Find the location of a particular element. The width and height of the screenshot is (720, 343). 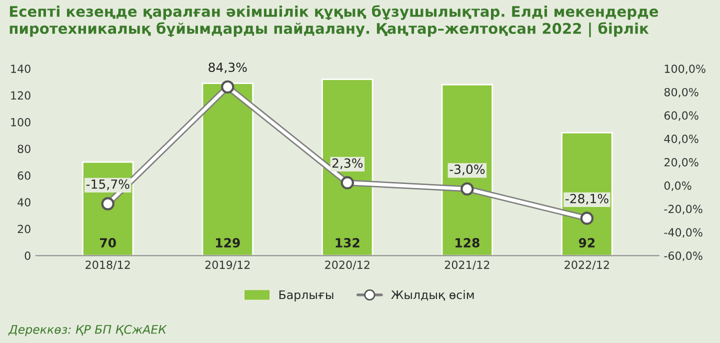

x-tick-label: 2018/12 is located at coordinates (108, 265).